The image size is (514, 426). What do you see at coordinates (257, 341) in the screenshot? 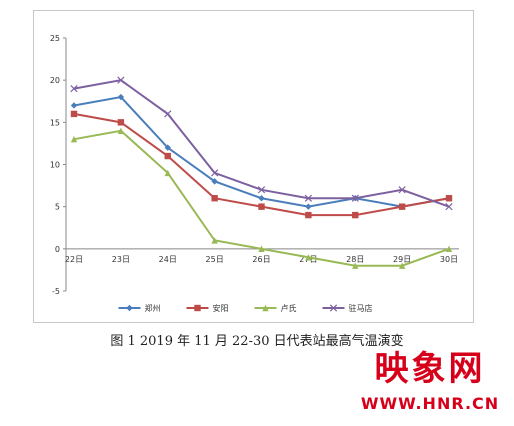
I see `figure-caption: 图 1 2019 年 11 月 22-30 日代表站最高气温演变` at bounding box center [257, 341].